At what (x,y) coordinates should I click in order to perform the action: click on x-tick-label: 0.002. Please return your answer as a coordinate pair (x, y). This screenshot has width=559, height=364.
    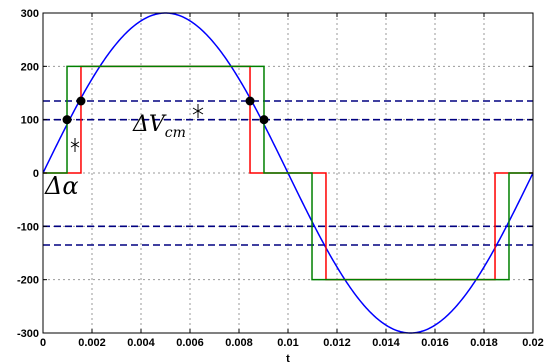
    Looking at the image, I should click on (92, 343).